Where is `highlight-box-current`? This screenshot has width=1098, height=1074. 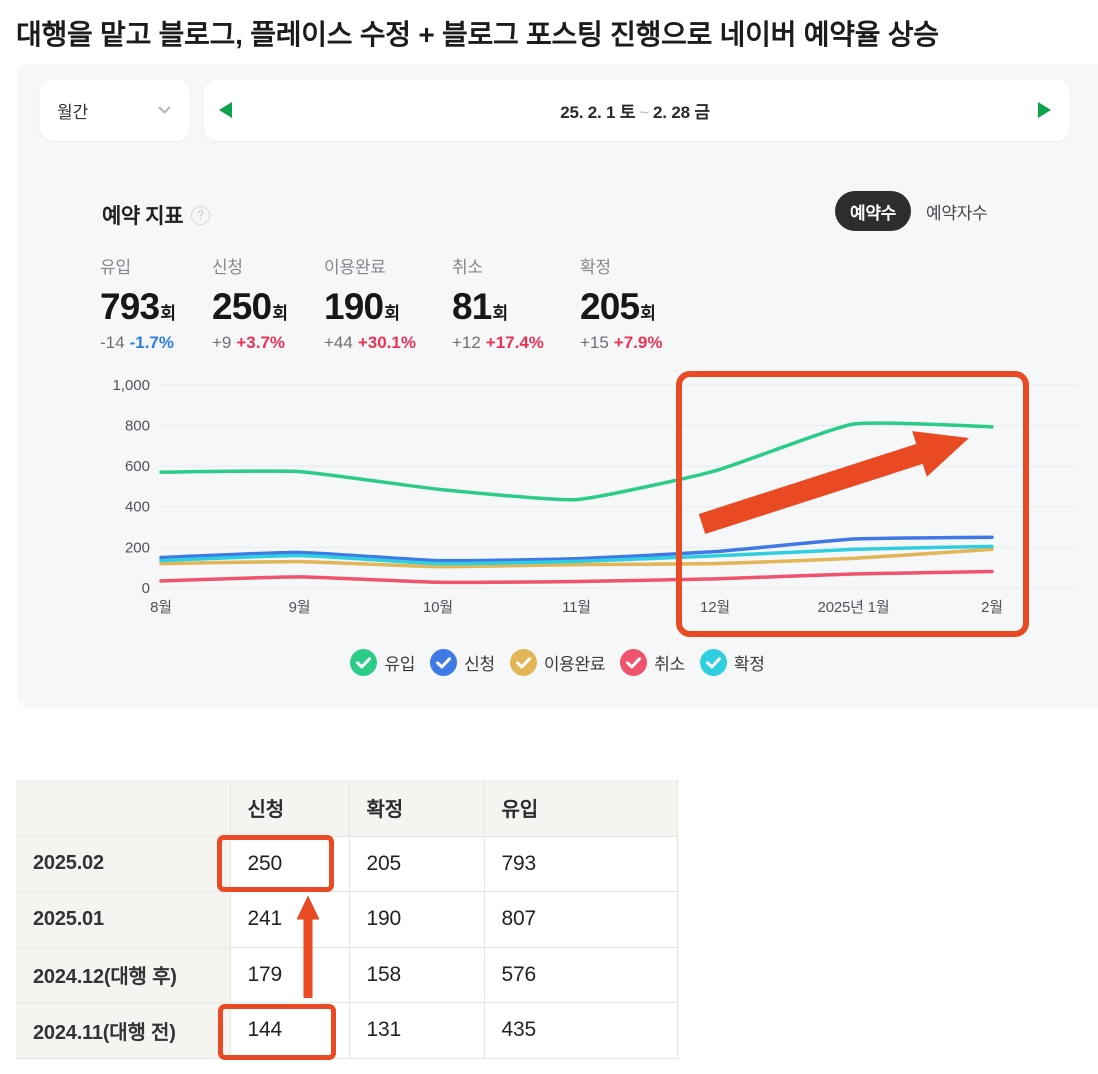
highlight-box-current is located at coordinates (275, 863).